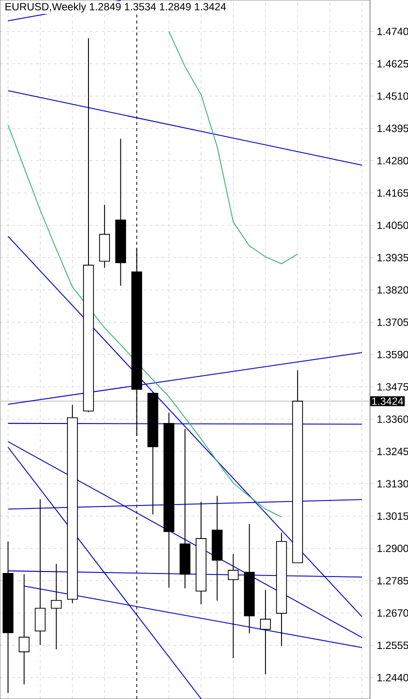 This screenshot has width=408, height=699. What do you see at coordinates (393, 258) in the screenshot?
I see `y-tick-label: 1.3935` at bounding box center [393, 258].